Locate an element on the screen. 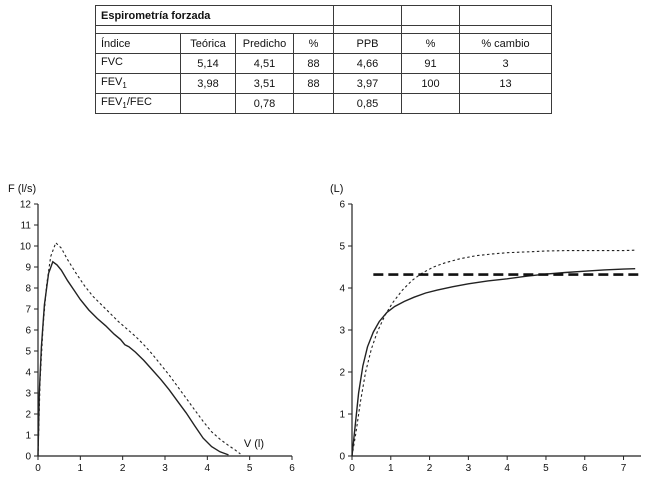 The width and height of the screenshot is (653, 481). table-row: FVC 5,14 4,51 88 4,66 91 3 is located at coordinates (323, 63).